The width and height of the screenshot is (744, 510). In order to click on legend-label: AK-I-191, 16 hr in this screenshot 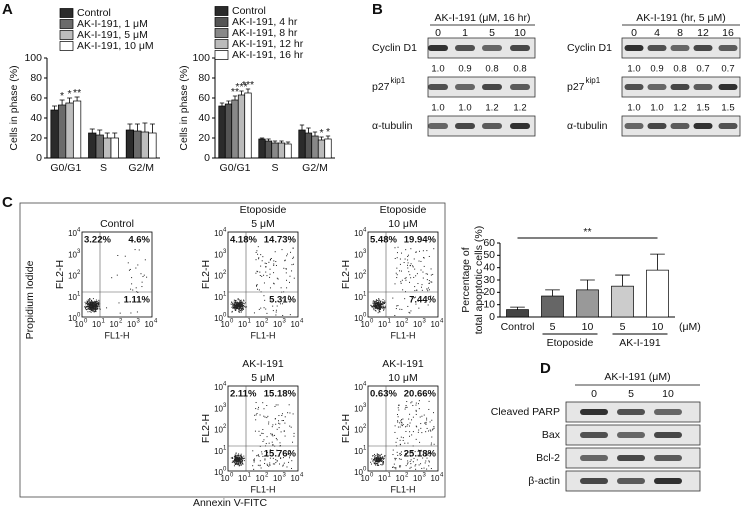, I will do `click(268, 55)`.